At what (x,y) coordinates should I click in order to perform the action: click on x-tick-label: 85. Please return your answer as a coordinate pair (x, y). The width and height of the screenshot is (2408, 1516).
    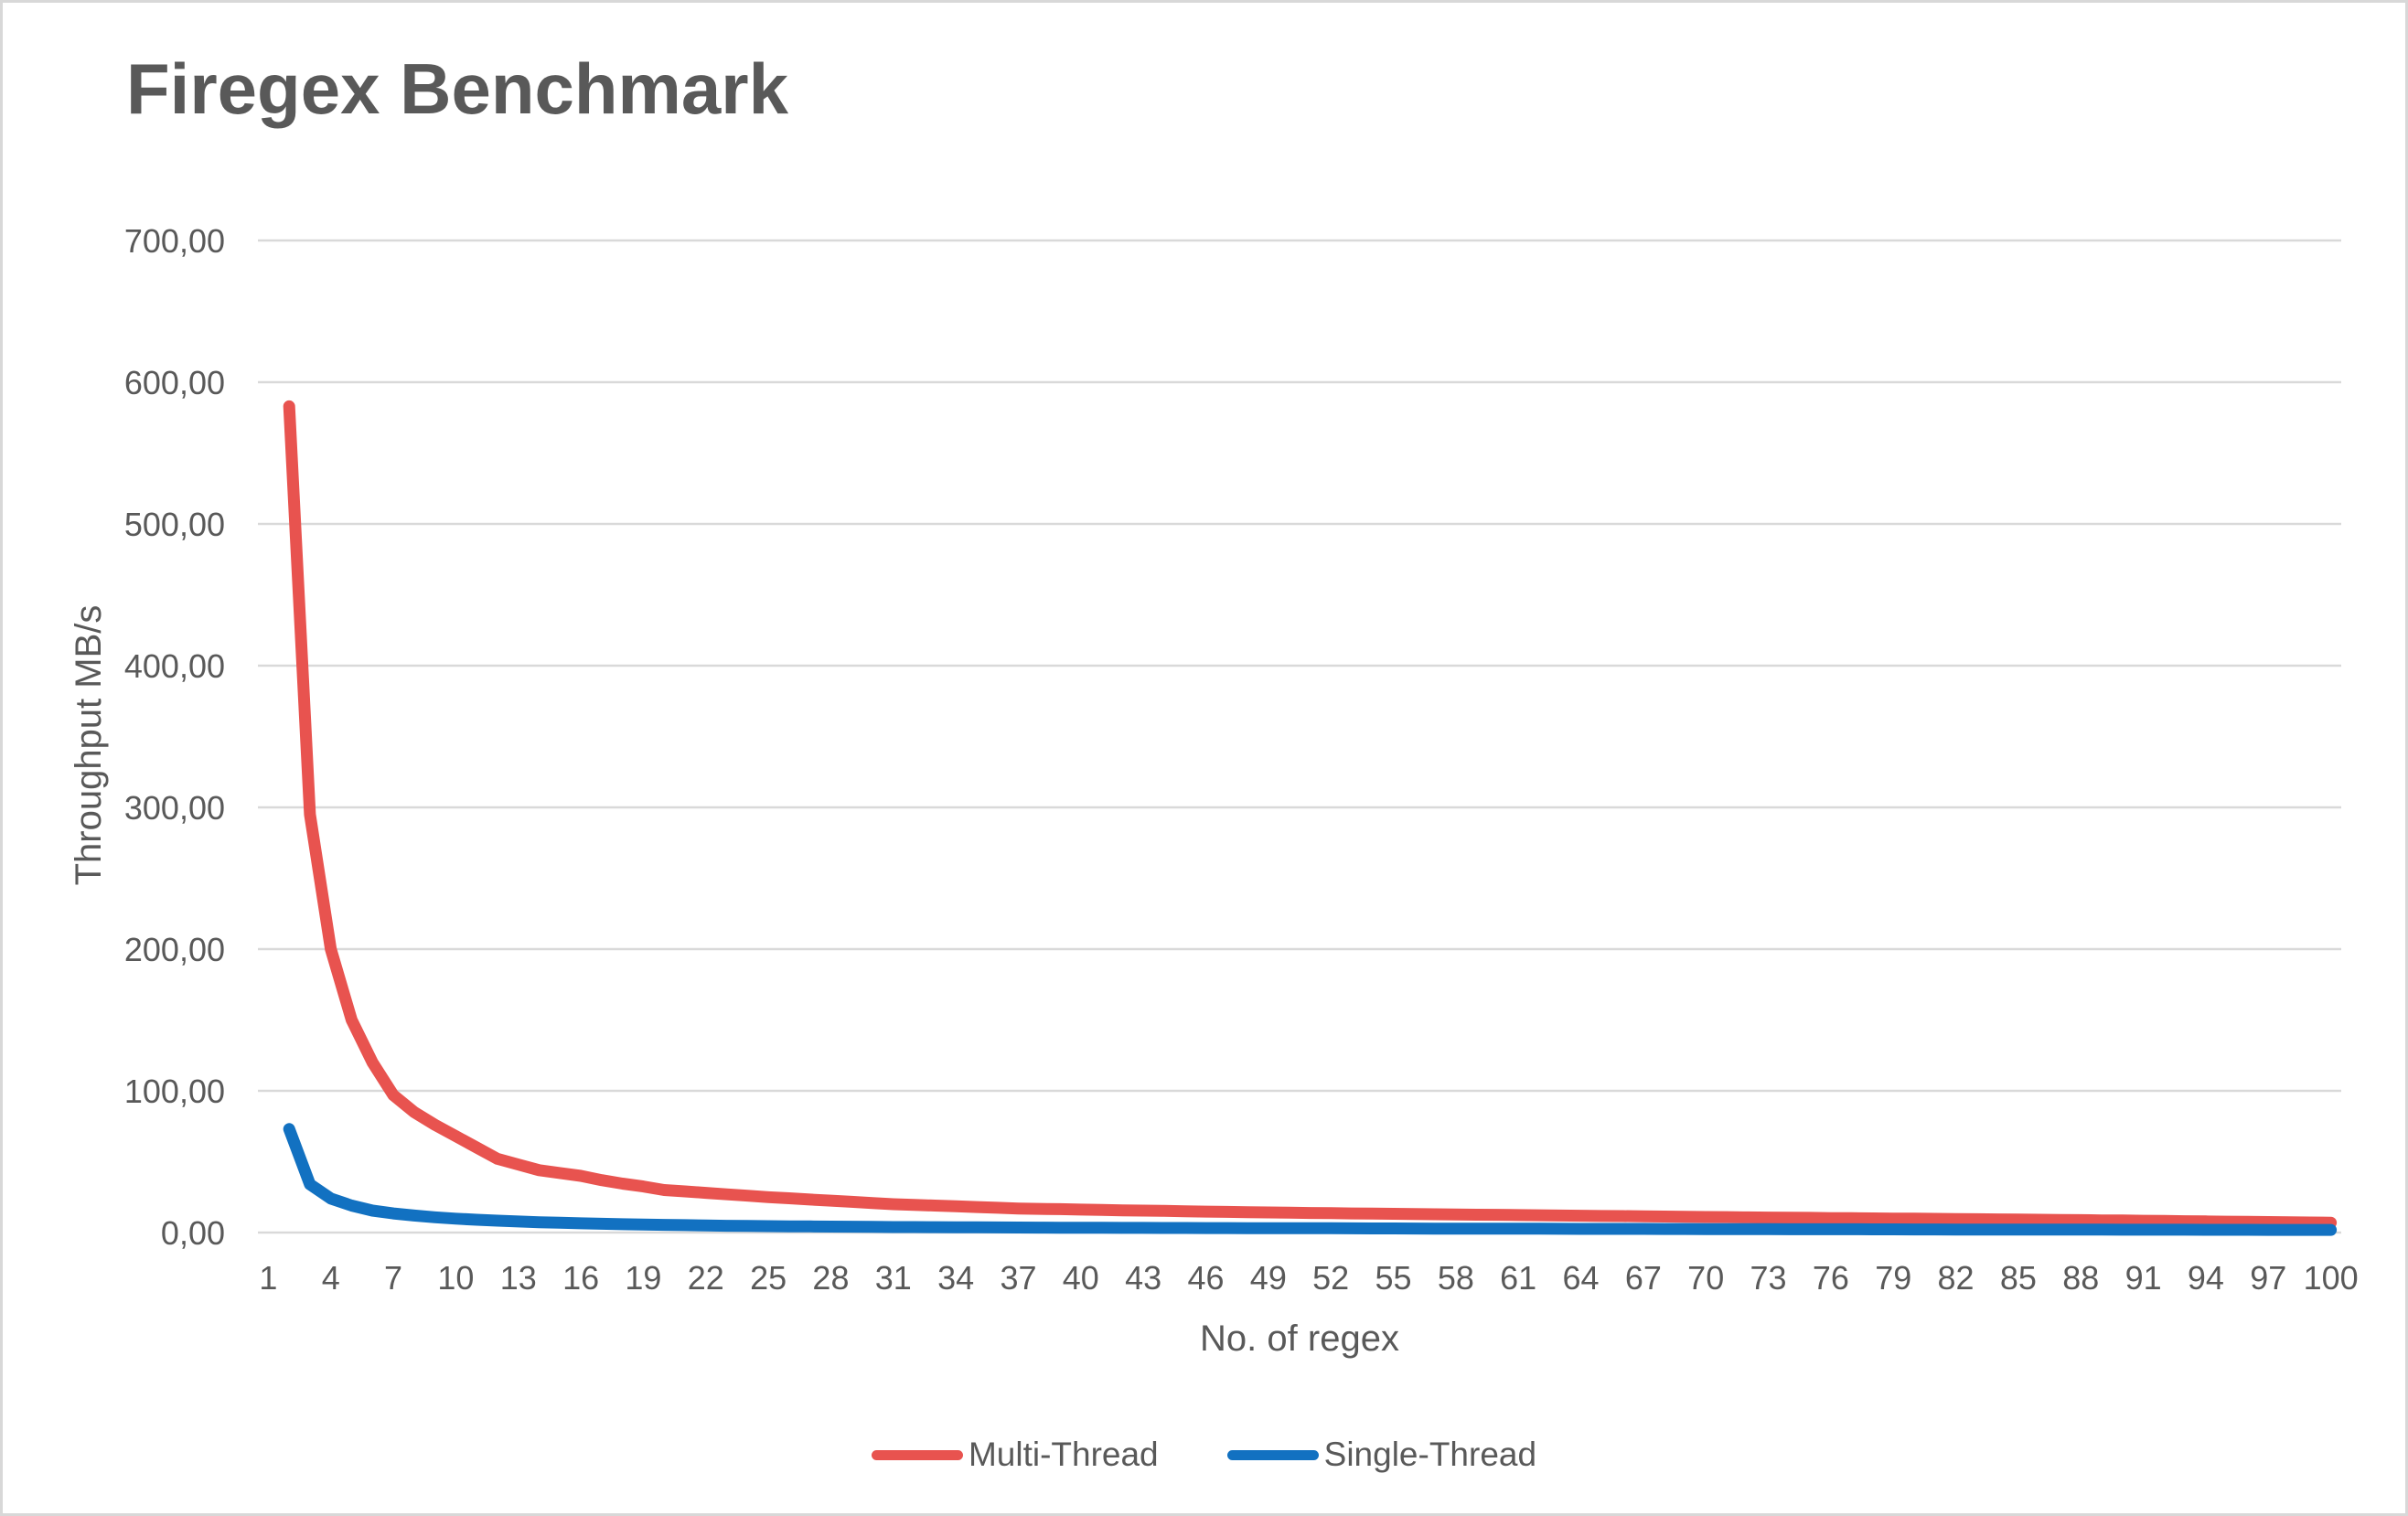
    Looking at the image, I should click on (2019, 1278).